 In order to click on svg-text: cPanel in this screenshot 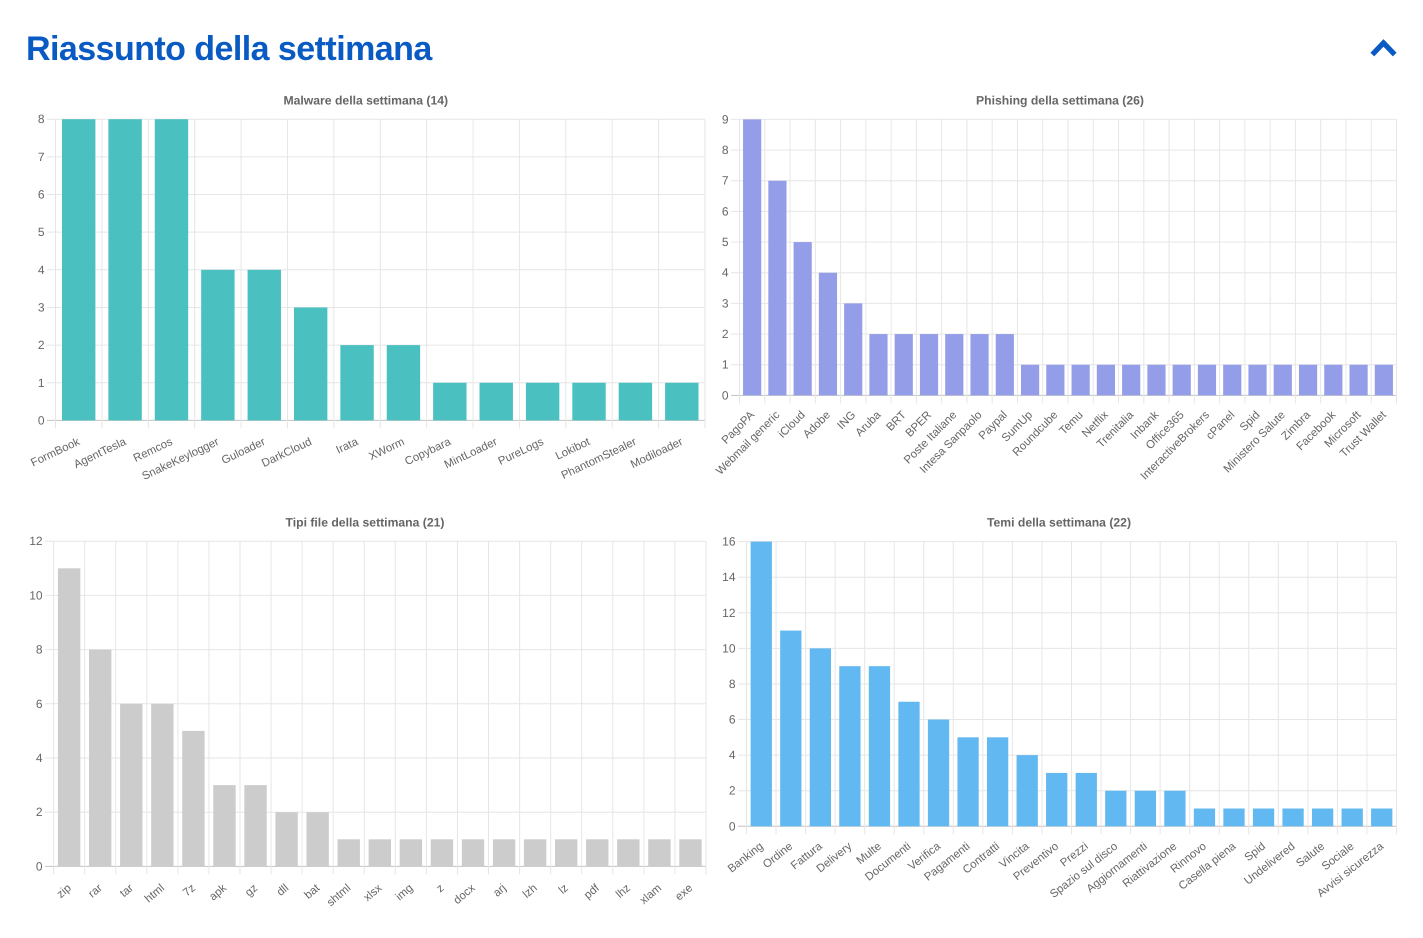, I will do `click(1220, 425)`.